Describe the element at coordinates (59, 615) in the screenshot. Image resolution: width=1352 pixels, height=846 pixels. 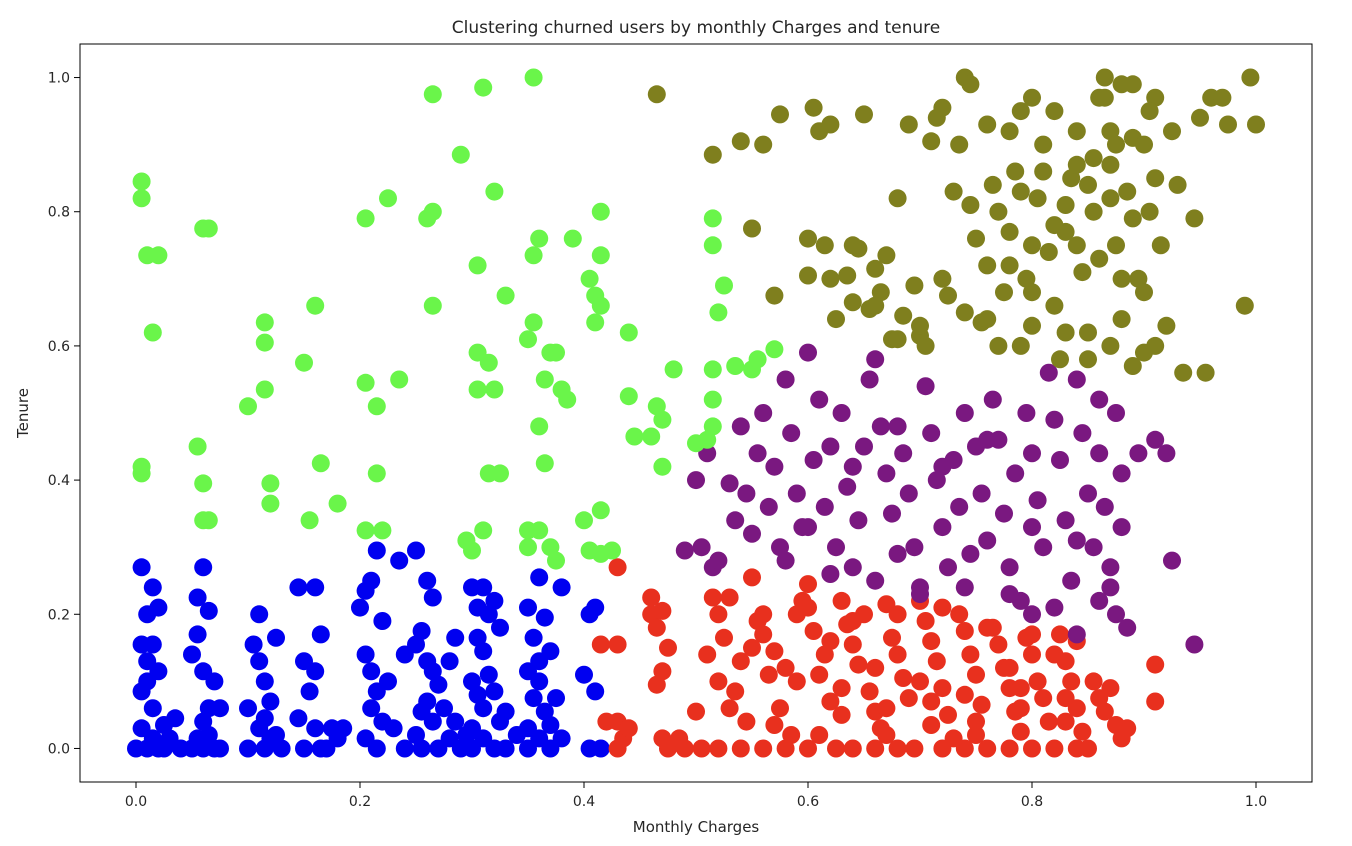
I see `y-tick-label: 0.2` at that location.